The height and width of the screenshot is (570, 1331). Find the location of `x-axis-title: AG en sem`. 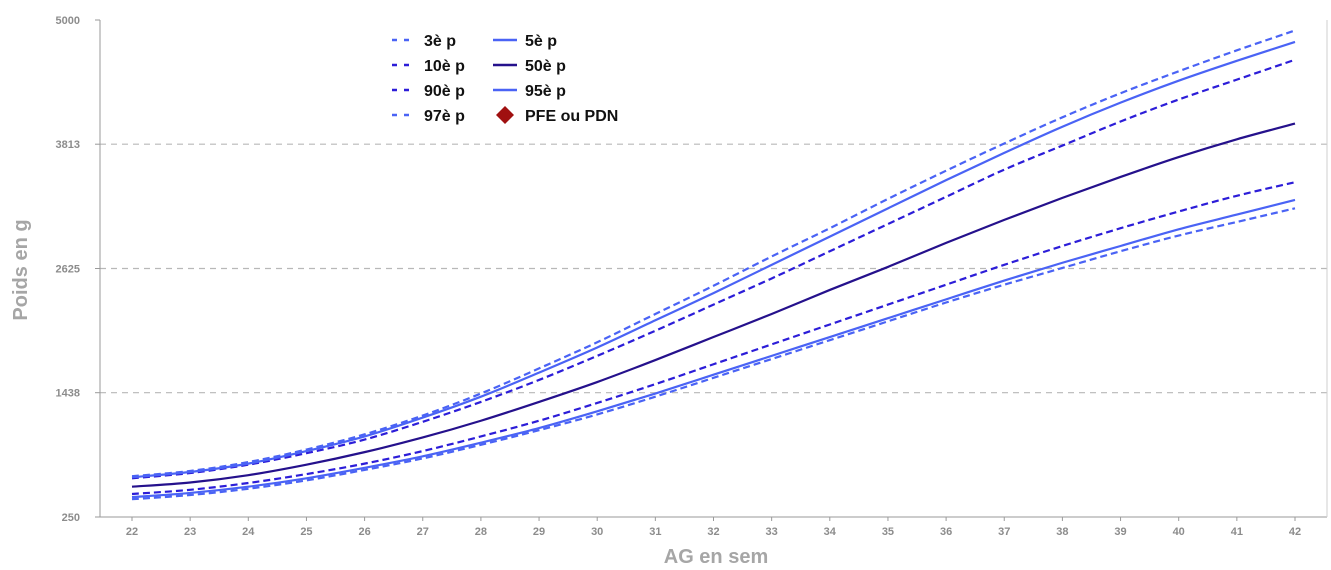

x-axis-title: AG en sem is located at coordinates (716, 557).